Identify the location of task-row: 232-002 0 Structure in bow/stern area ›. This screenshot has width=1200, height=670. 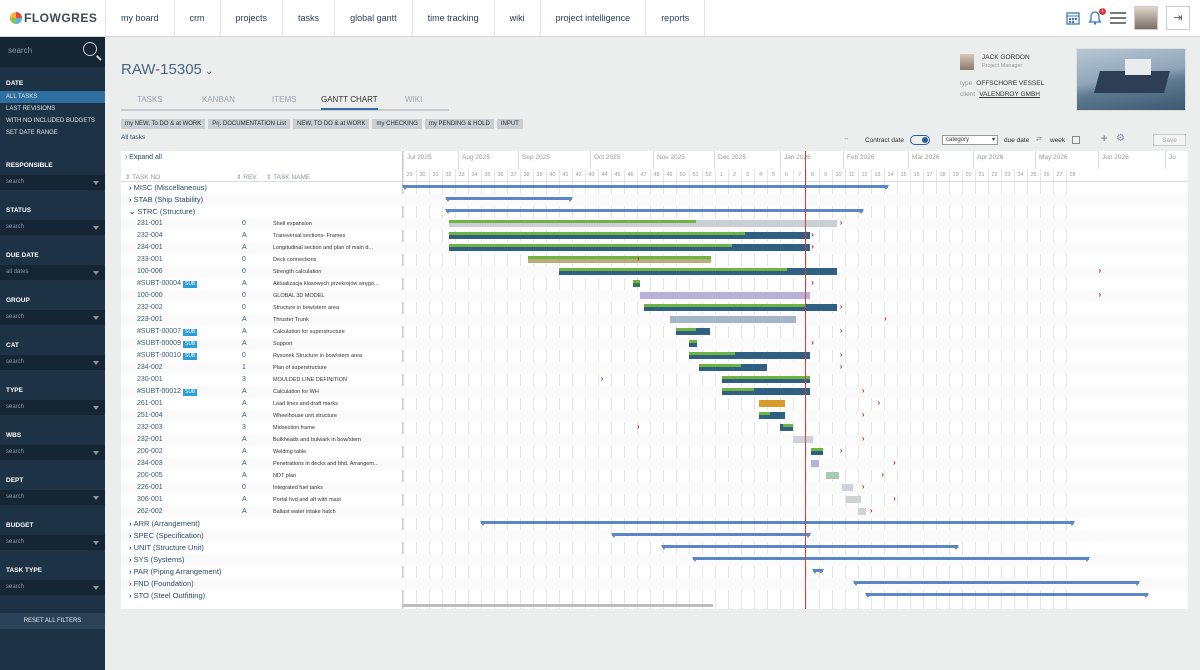
(654, 308).